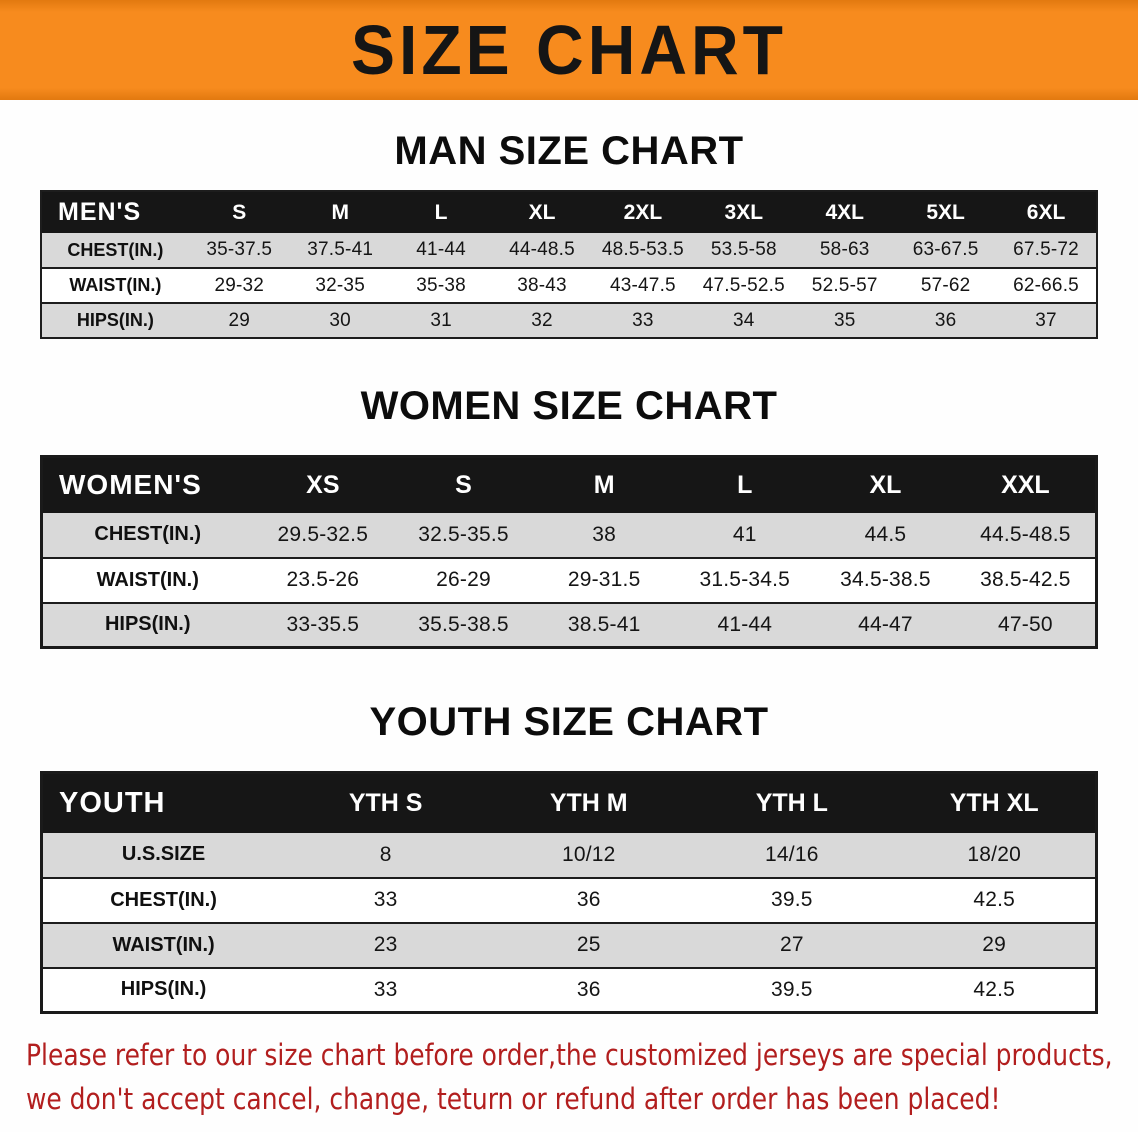 The height and width of the screenshot is (1132, 1138). What do you see at coordinates (542, 249) in the screenshot?
I see `size-value-cell: 44-48.5` at bounding box center [542, 249].